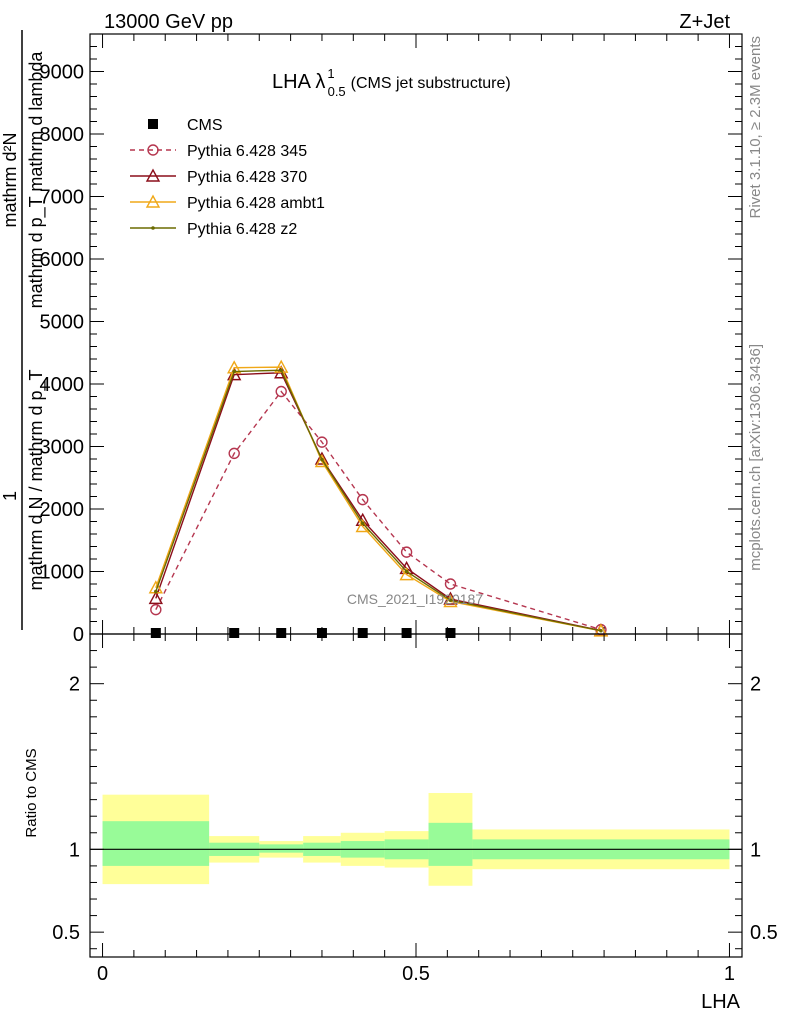  What do you see at coordinates (704, 22) in the screenshot?
I see `header-right-label: Z+Jet` at bounding box center [704, 22].